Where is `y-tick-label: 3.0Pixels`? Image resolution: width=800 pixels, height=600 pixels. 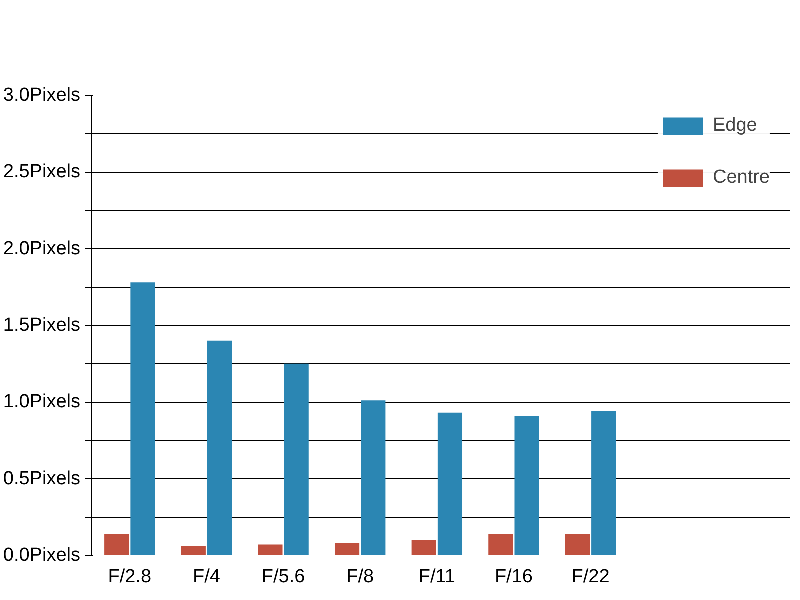 y-tick-label: 3.0Pixels is located at coordinates (42, 95).